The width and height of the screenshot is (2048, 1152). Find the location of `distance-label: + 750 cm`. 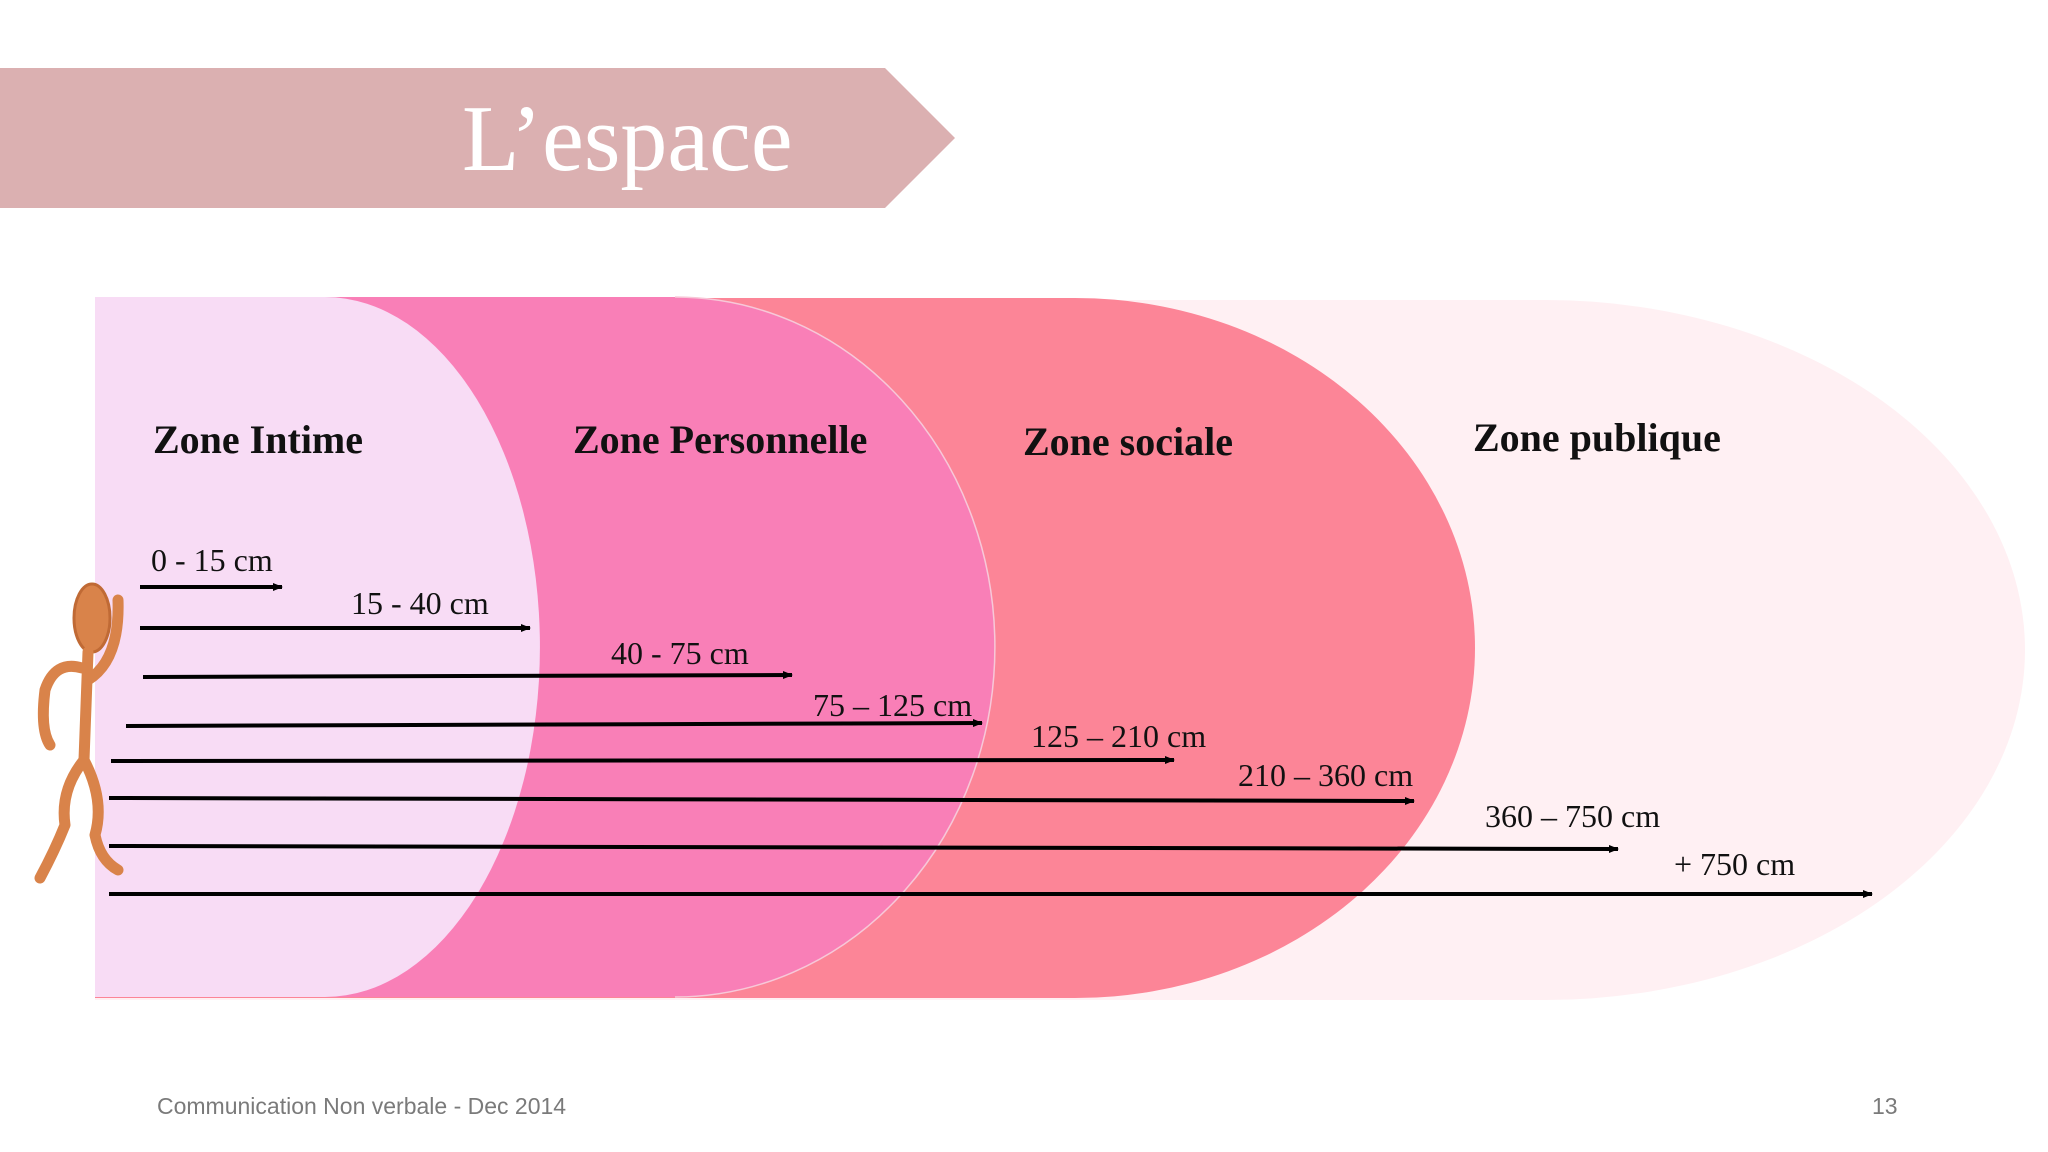

distance-label: + 750 cm is located at coordinates (1735, 864).